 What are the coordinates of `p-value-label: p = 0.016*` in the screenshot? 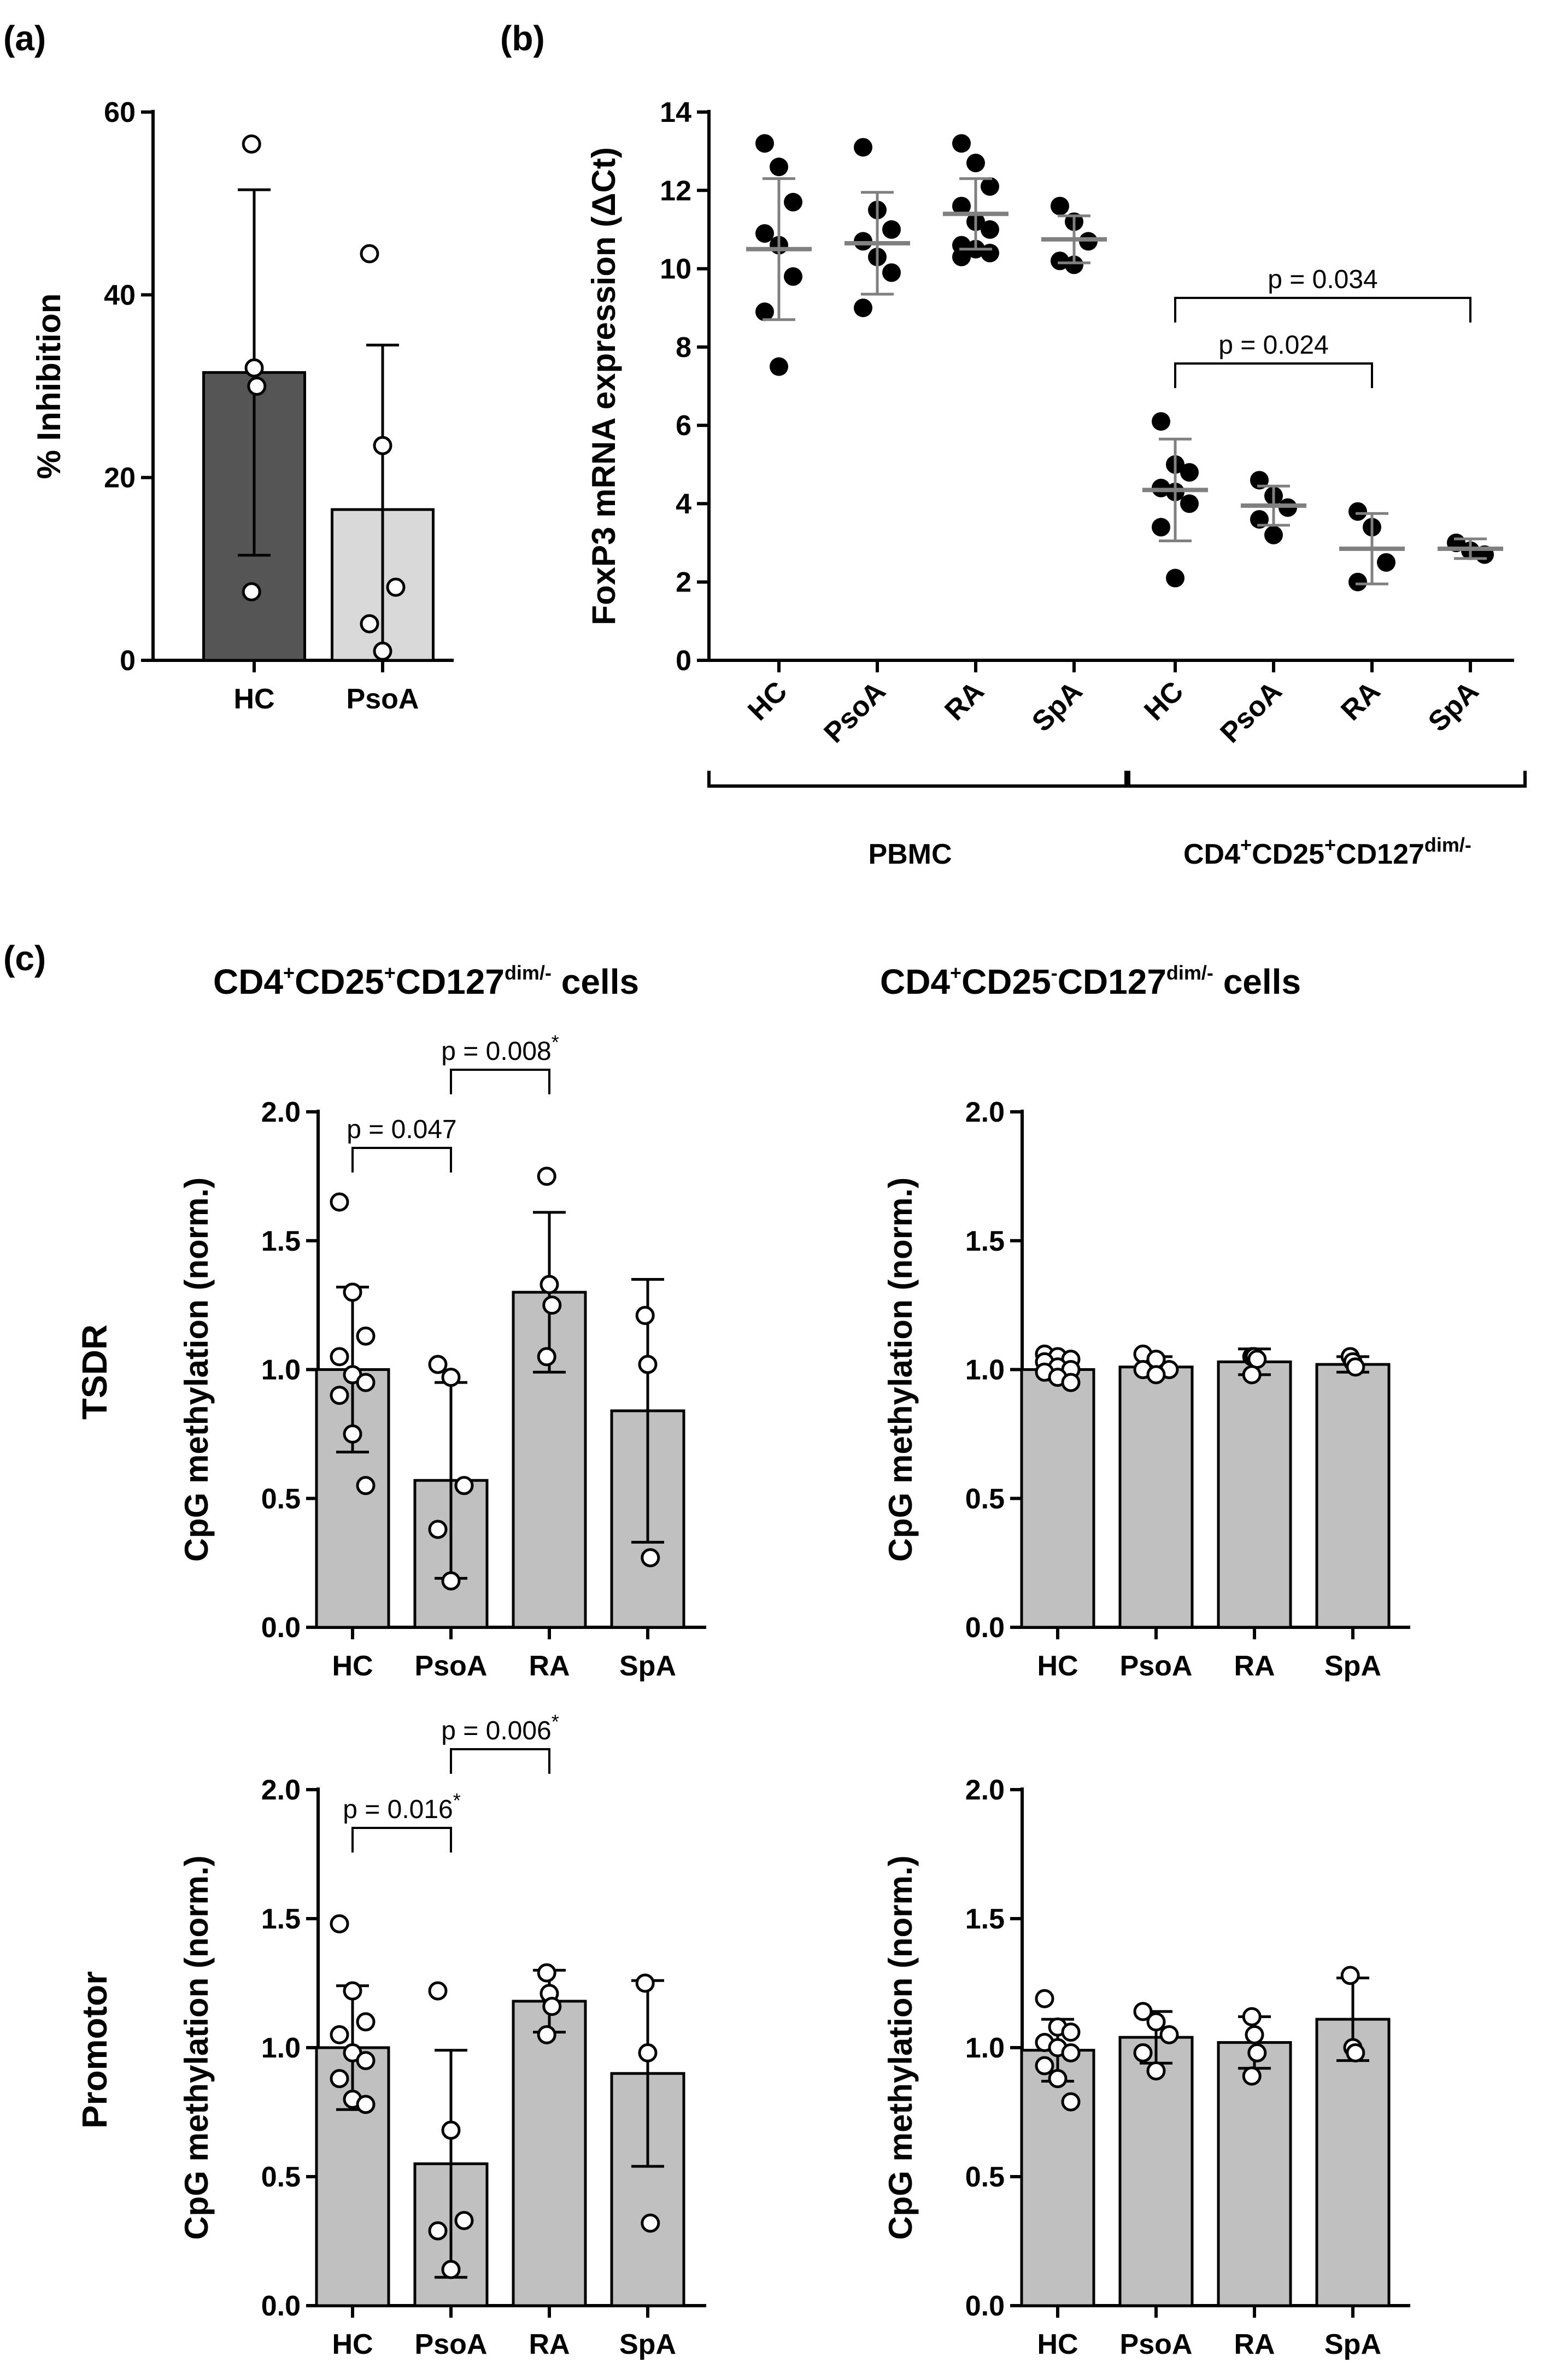 It's located at (402, 1806).